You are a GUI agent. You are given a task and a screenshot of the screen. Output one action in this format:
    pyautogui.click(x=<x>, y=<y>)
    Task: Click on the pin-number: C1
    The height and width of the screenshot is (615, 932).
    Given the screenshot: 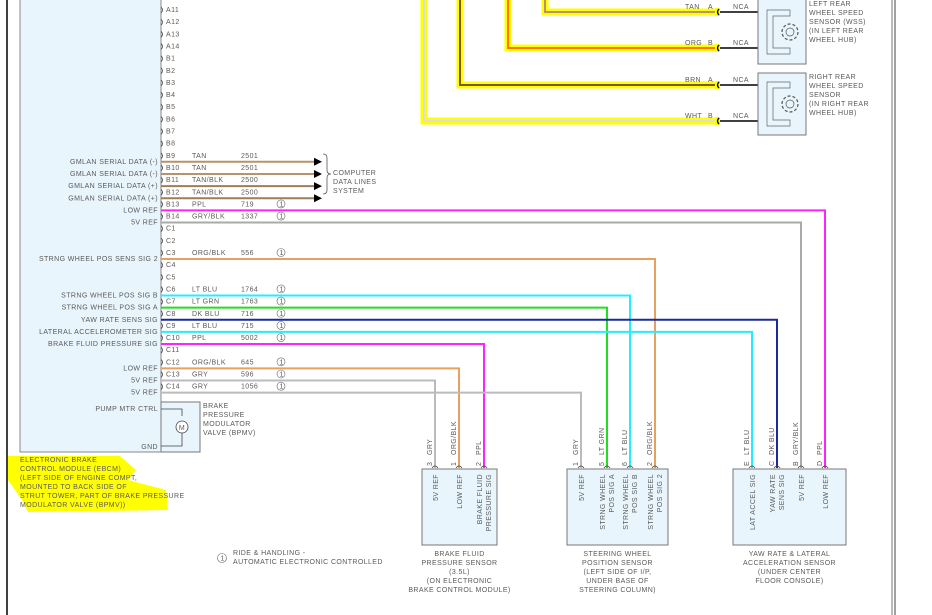 What is the action you would take?
    pyautogui.click(x=171, y=229)
    